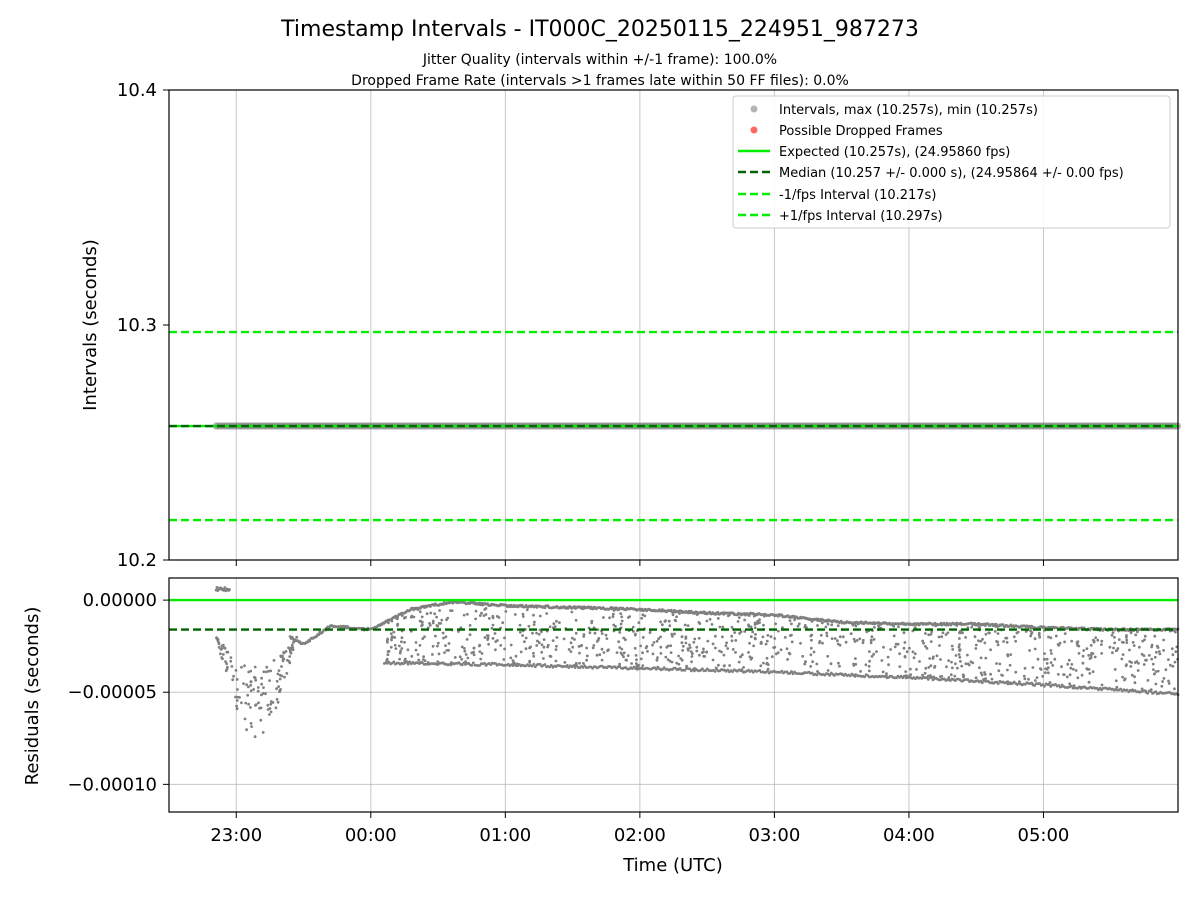 The width and height of the screenshot is (1200, 900). I want to click on x-tick-label: 02:00, so click(640, 835).